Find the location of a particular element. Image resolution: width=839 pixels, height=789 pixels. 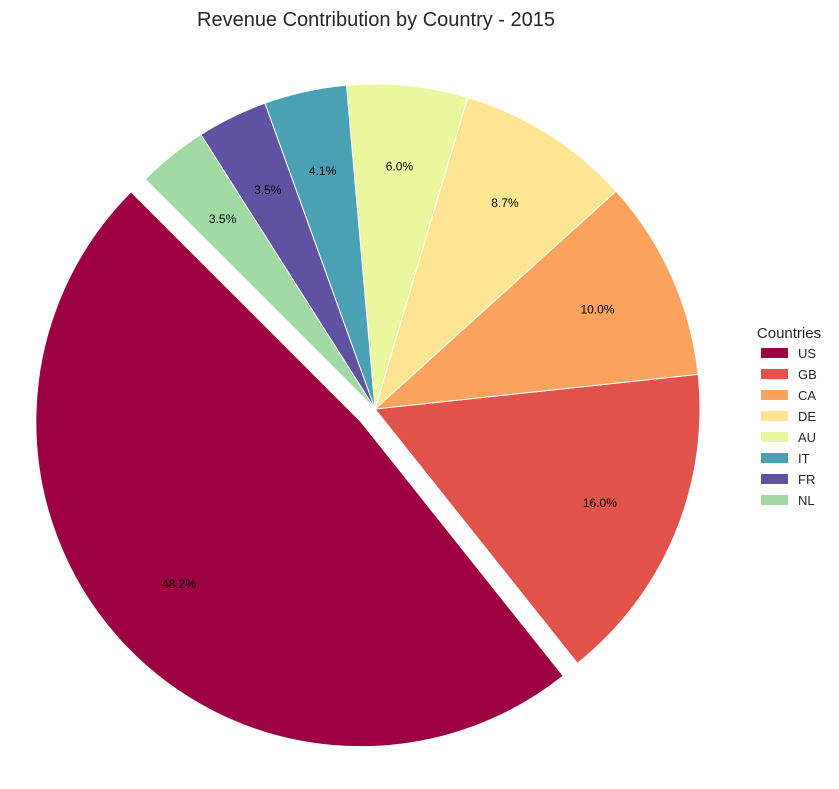

chart-title: Revenue Contribution by Country - 2015 is located at coordinates (376, 20).